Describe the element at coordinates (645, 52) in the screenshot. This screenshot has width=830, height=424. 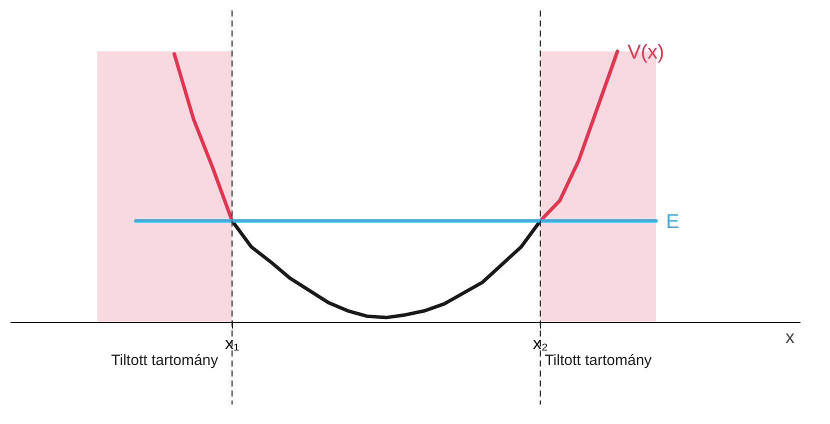
I see `series-label: V(x)` at that location.